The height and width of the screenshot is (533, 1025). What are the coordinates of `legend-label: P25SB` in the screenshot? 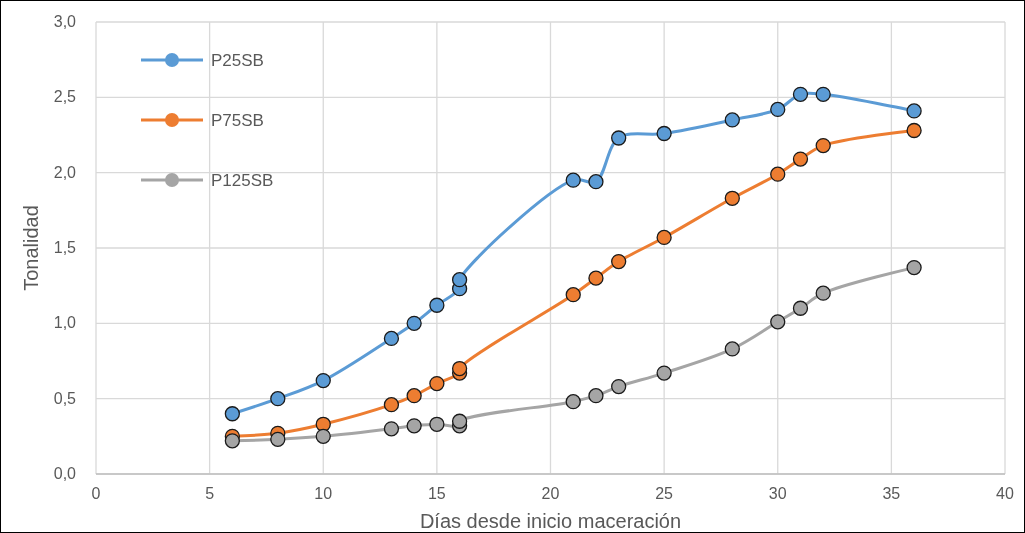 It's located at (237, 60).